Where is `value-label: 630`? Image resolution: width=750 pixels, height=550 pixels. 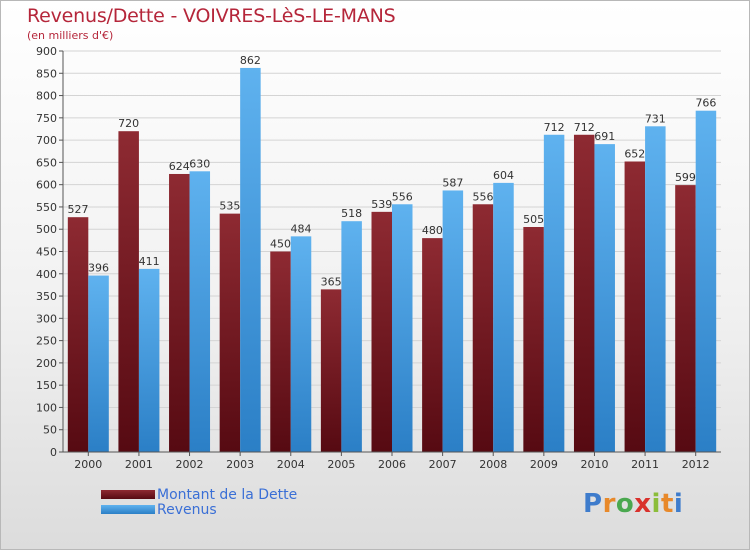 value-label: 630 is located at coordinates (199, 163).